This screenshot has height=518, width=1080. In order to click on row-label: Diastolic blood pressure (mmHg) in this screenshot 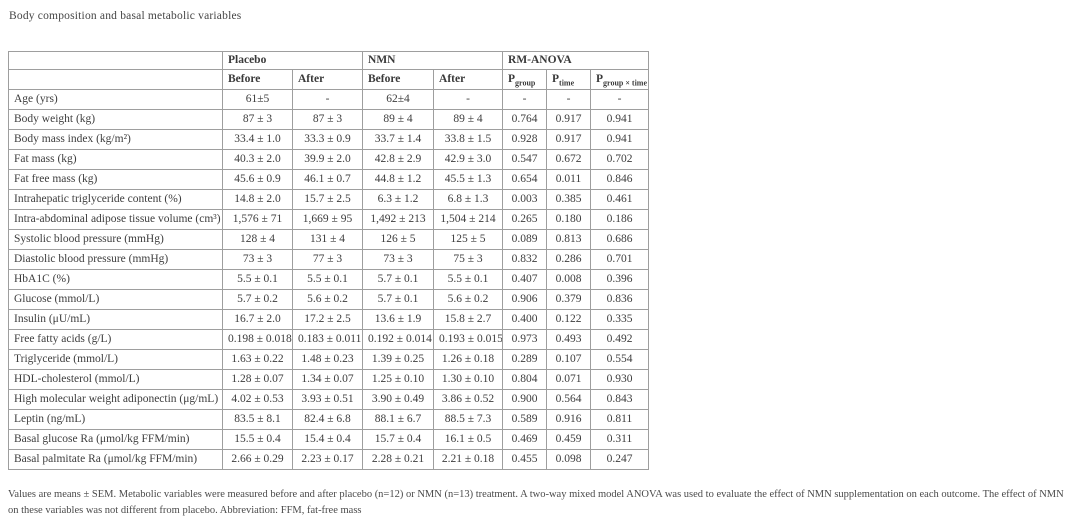, I will do `click(115, 259)`.